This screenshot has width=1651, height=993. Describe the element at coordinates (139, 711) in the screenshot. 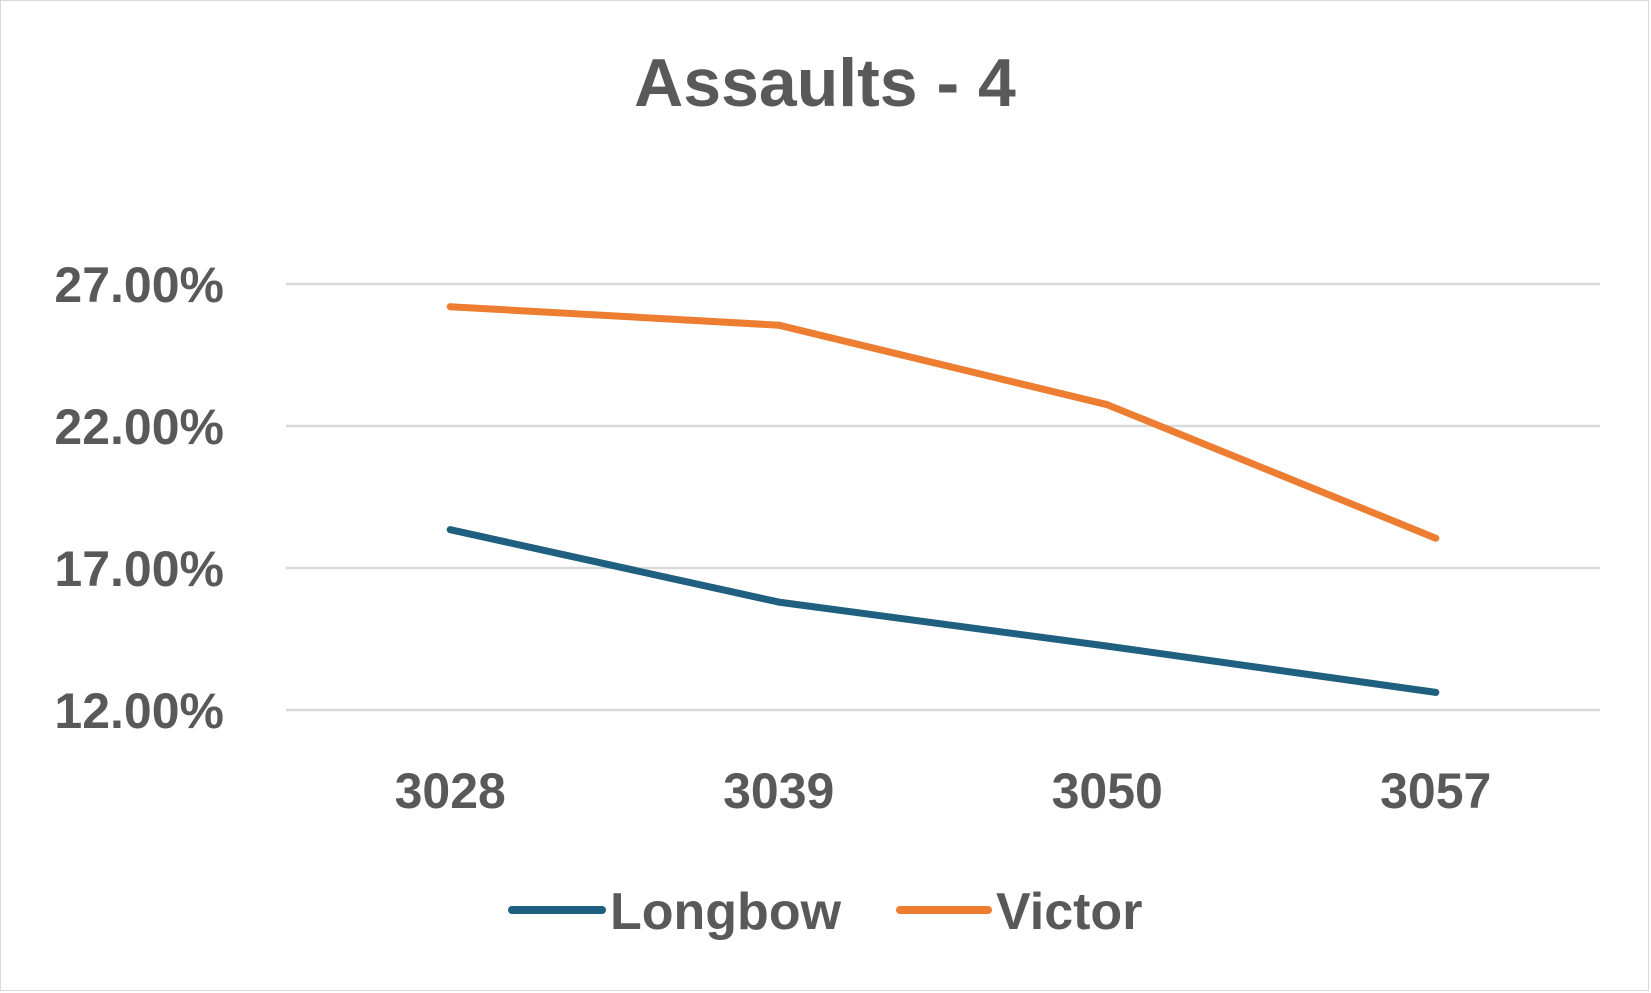

I see `y-tick-label: 12.00%` at that location.